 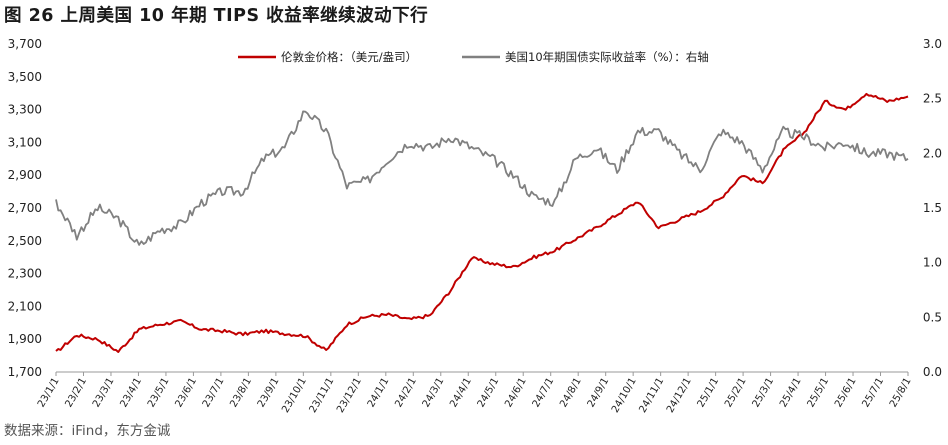 I want to click on y-right-tick-label: 3.0, so click(x=932, y=44).